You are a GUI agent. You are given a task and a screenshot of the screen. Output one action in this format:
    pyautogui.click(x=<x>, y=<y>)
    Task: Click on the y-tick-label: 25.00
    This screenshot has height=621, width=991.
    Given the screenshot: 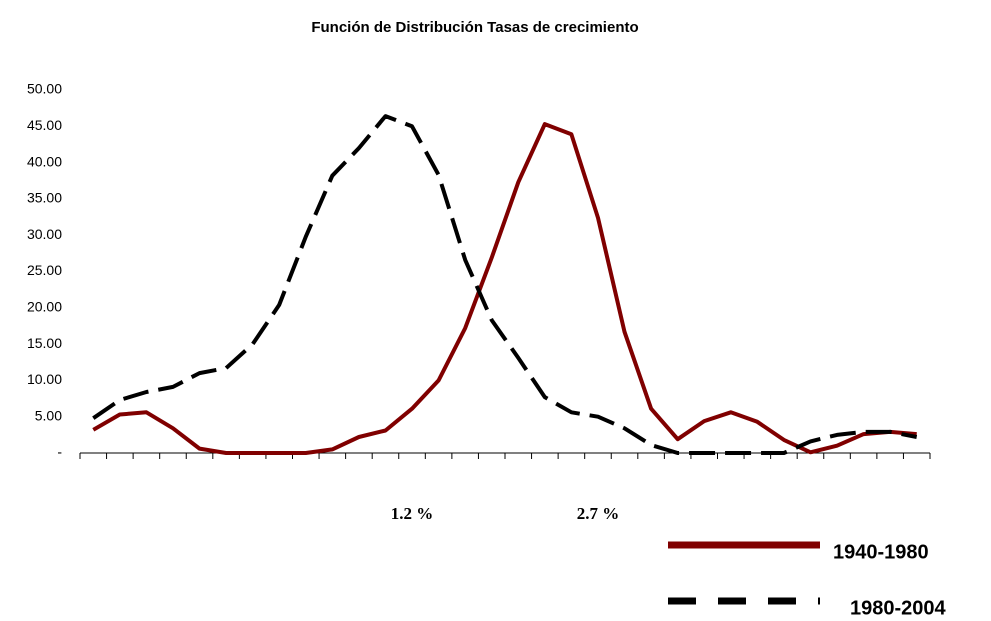 What is the action you would take?
    pyautogui.click(x=44, y=270)
    